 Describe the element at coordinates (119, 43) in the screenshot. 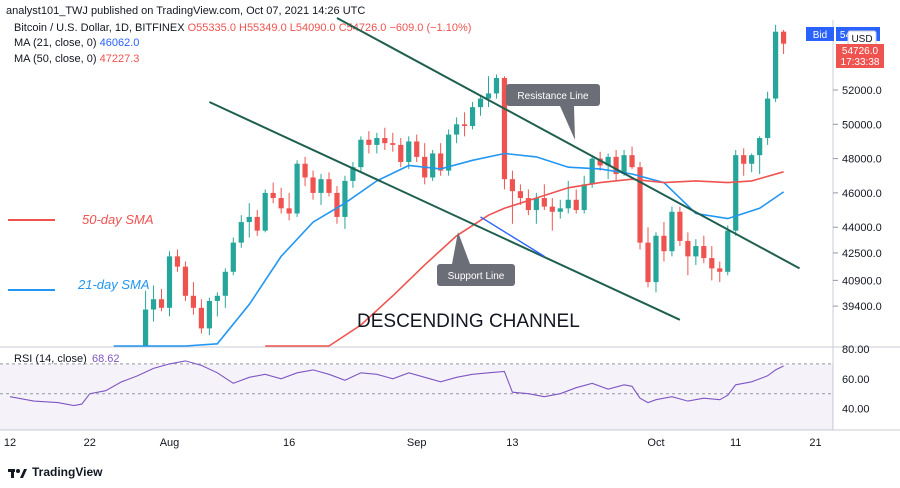

I see `ma21-value: 46062.0` at that location.